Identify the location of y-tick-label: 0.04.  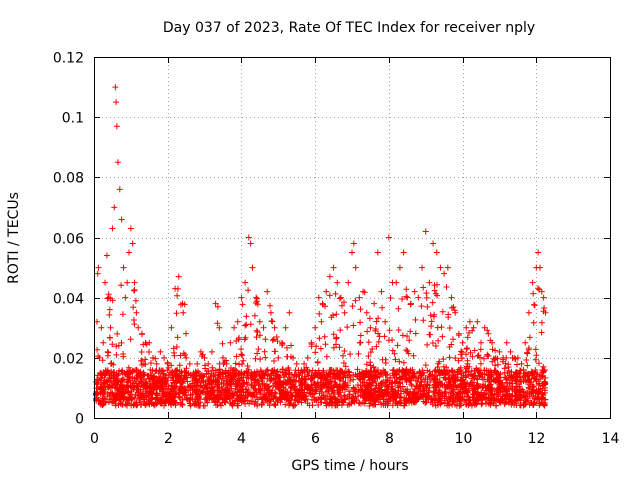
(68, 300).